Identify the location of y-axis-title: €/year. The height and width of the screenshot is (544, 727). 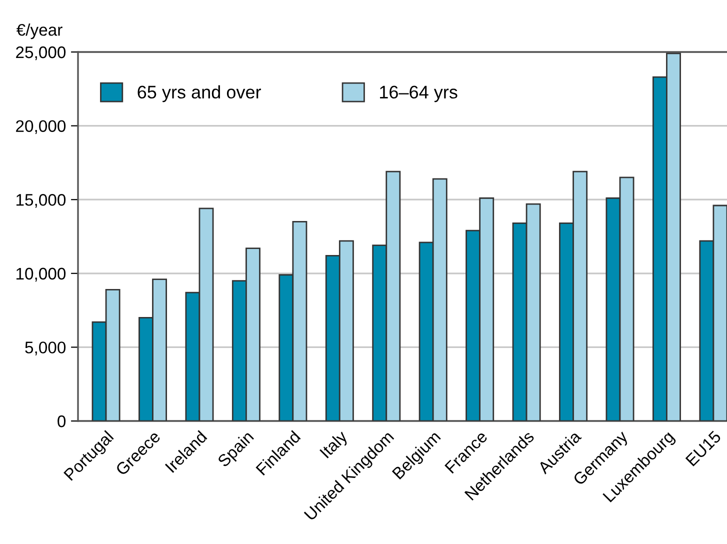
(39, 32).